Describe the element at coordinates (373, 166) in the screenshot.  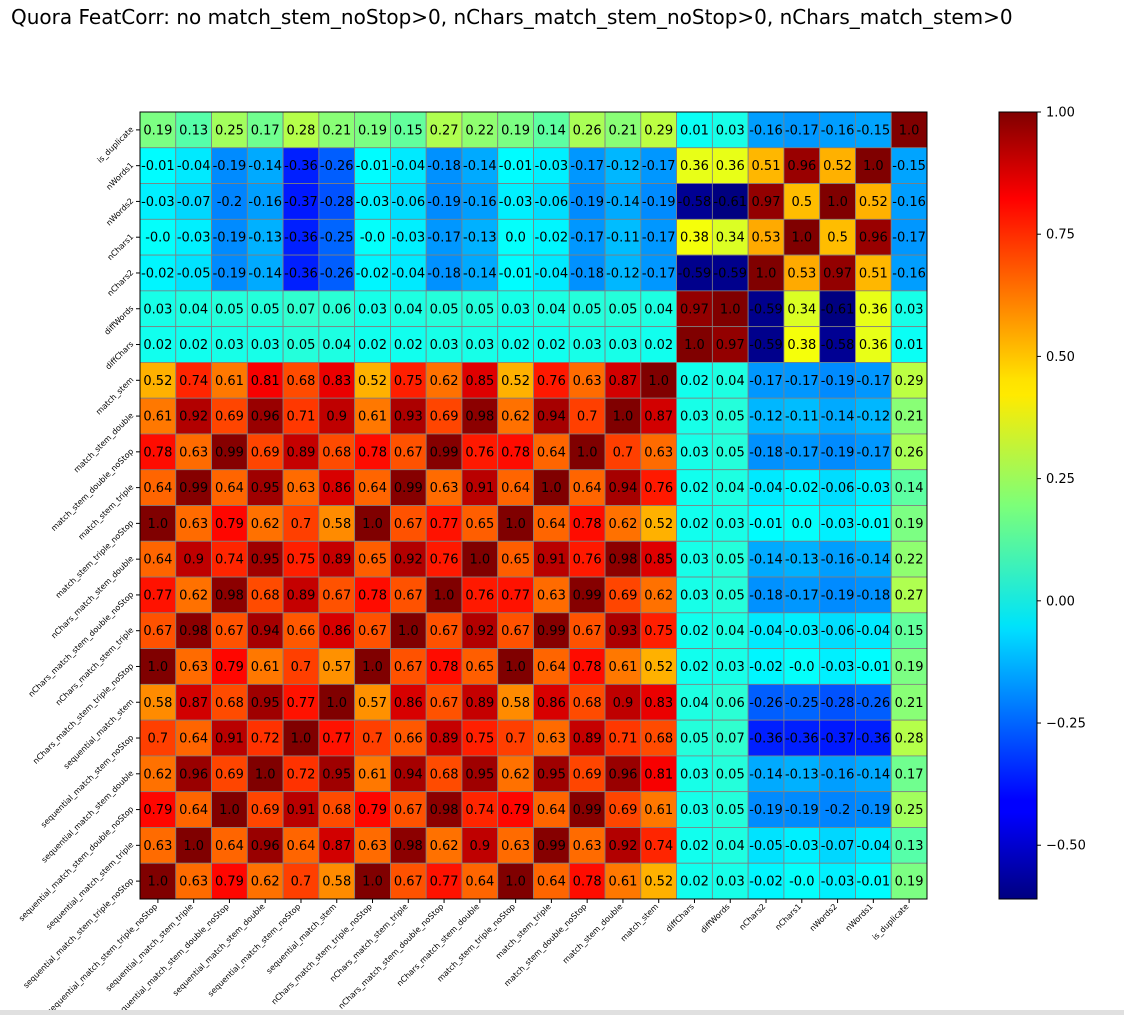
I see `heatmap-cell-label: -0.01` at that location.